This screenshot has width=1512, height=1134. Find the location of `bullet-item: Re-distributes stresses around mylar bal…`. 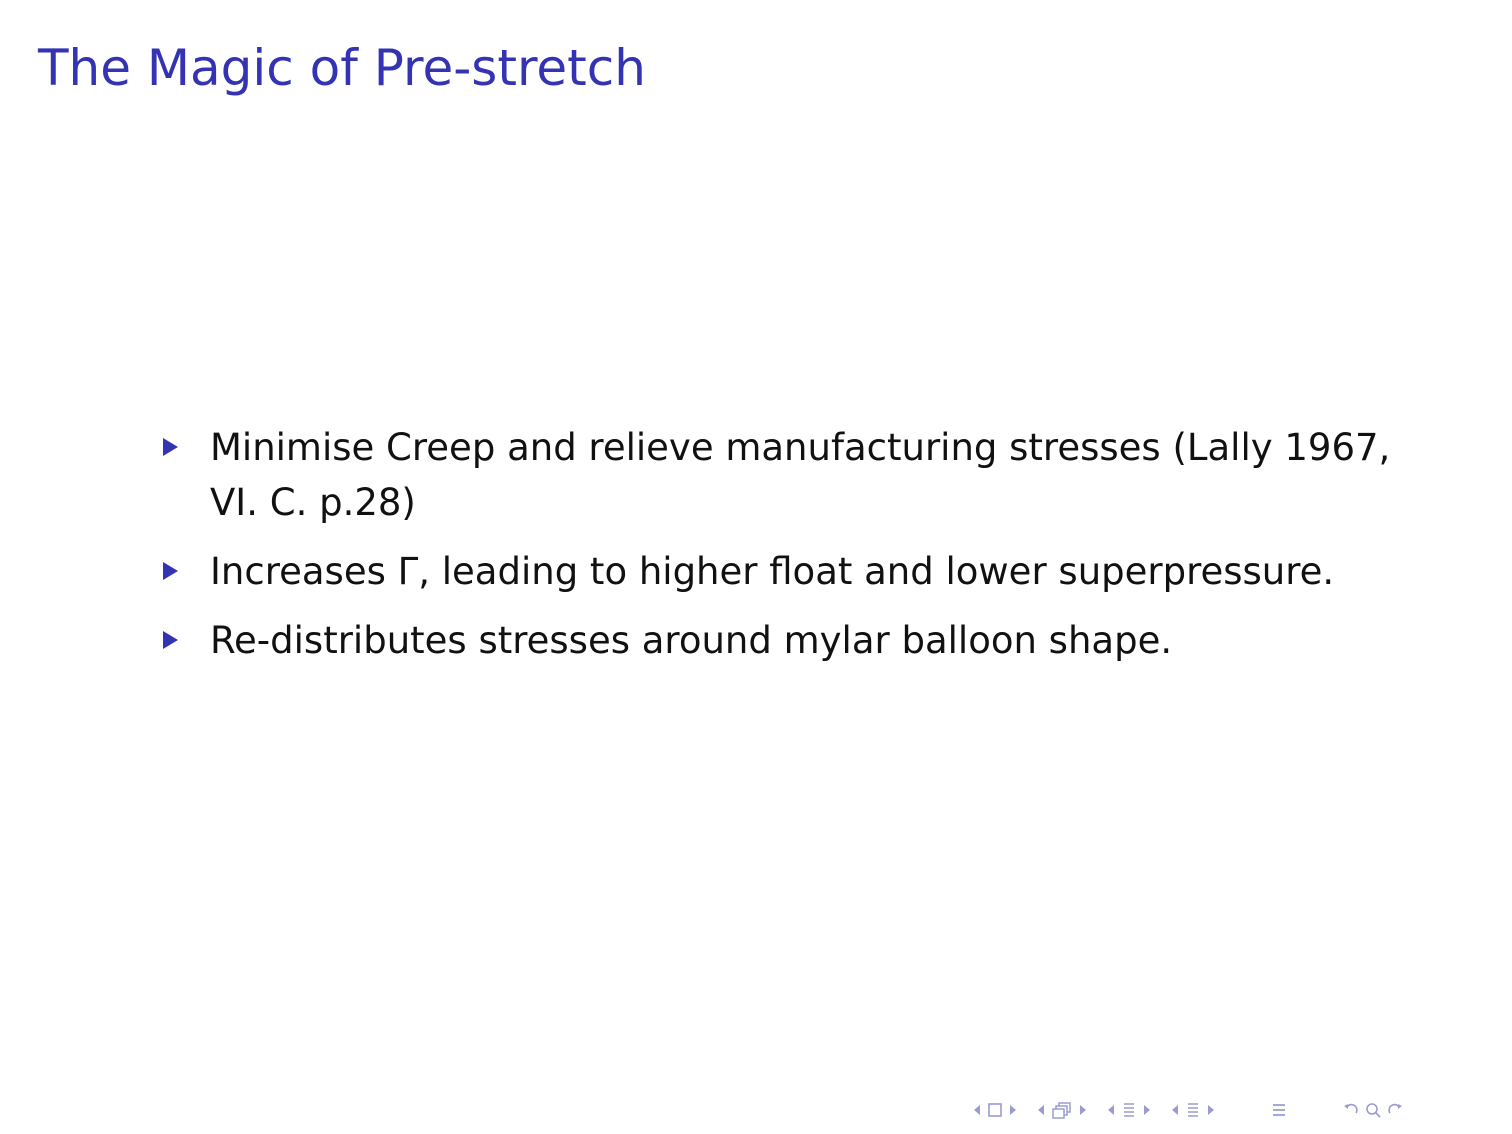

bullet-item: Re-distributes stresses around mylar bal… is located at coordinates (780, 640).